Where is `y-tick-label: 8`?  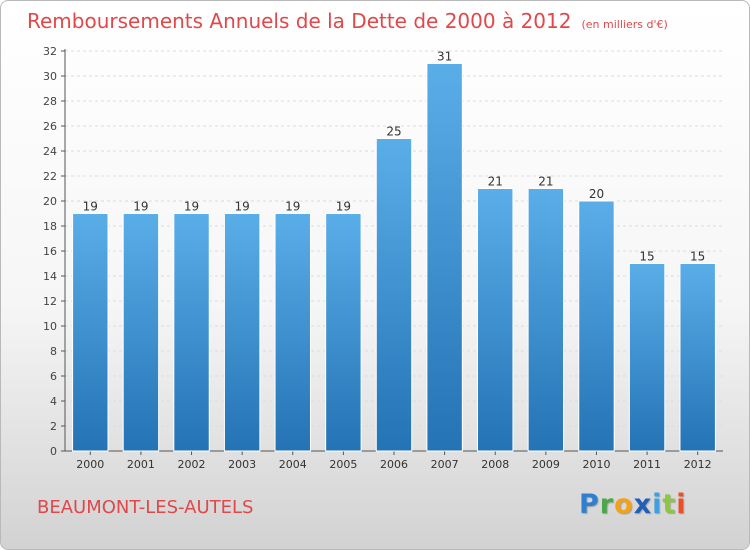
y-tick-label: 8 is located at coordinates (53, 351).